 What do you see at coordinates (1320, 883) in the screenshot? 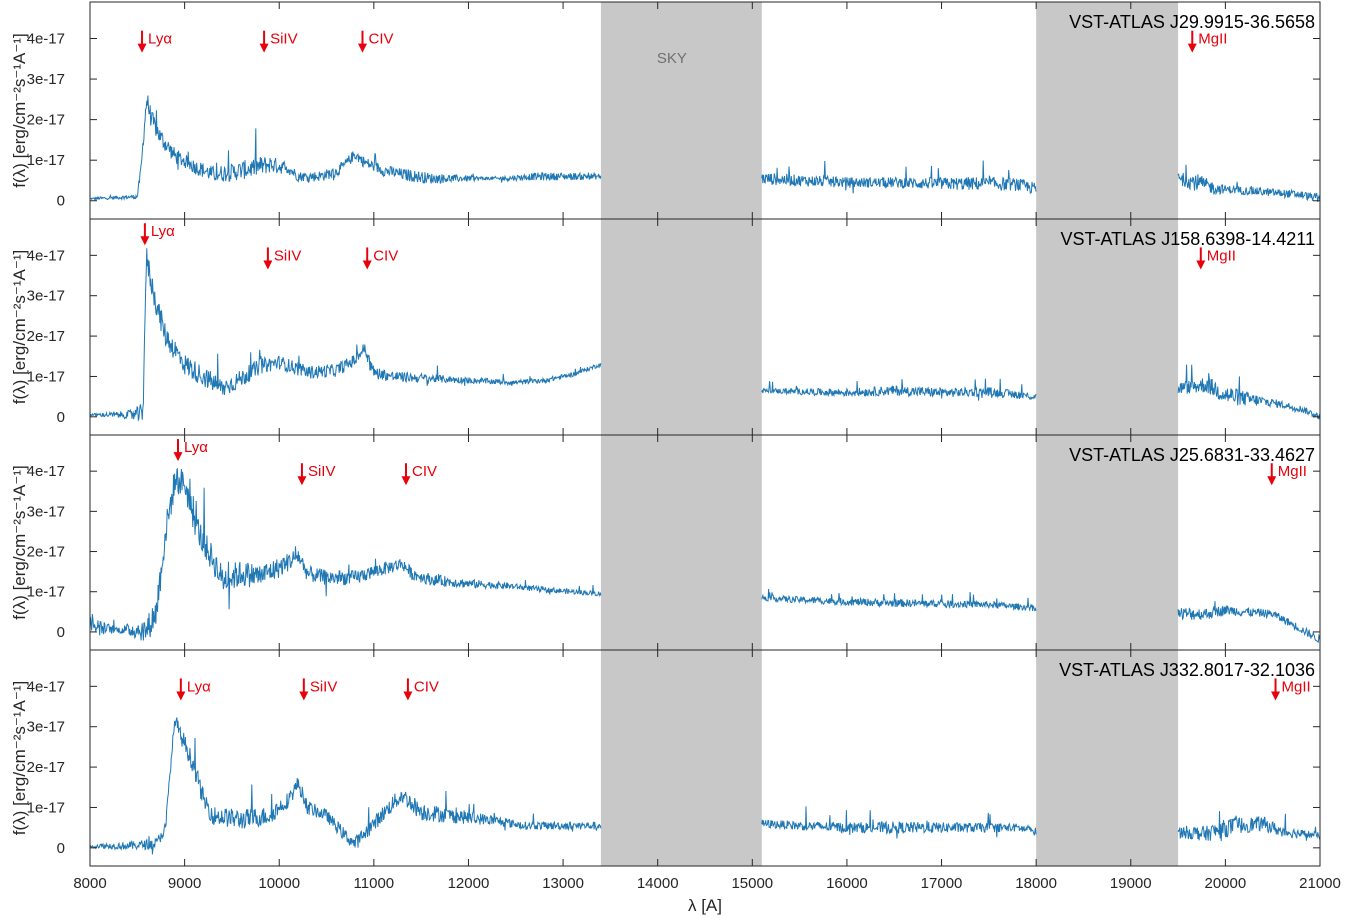
I see `x-tick-label: 21000` at bounding box center [1320, 883].